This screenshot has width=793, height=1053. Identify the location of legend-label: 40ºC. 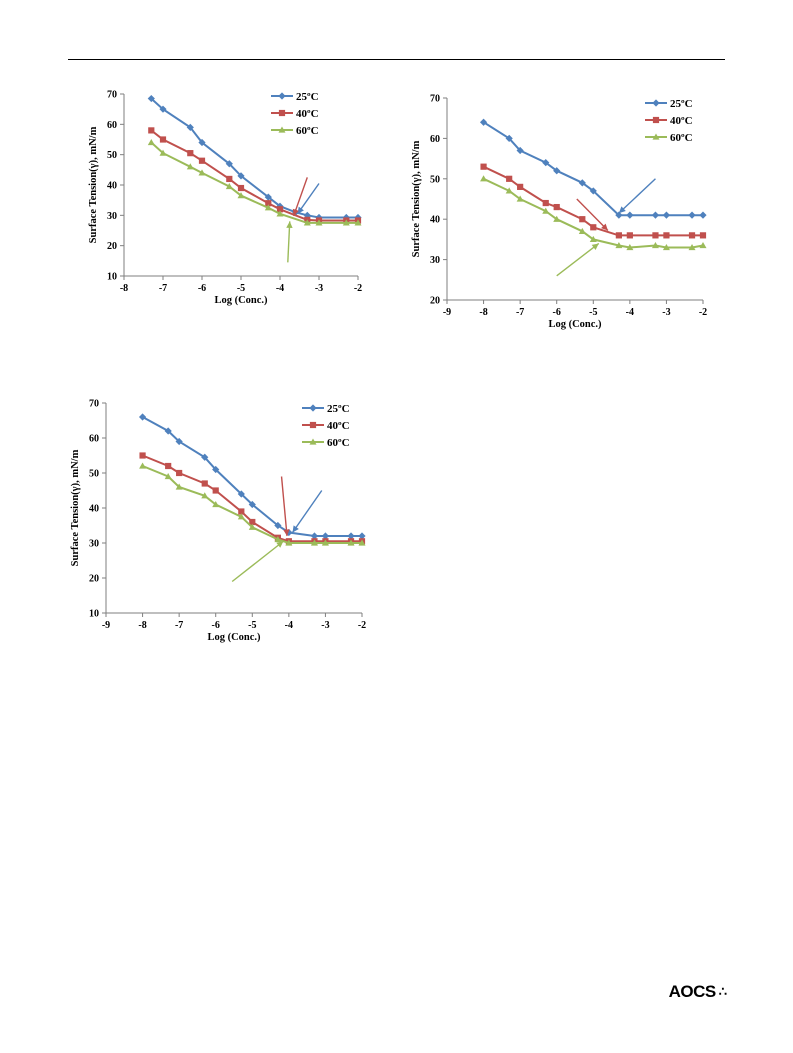
(338, 426).